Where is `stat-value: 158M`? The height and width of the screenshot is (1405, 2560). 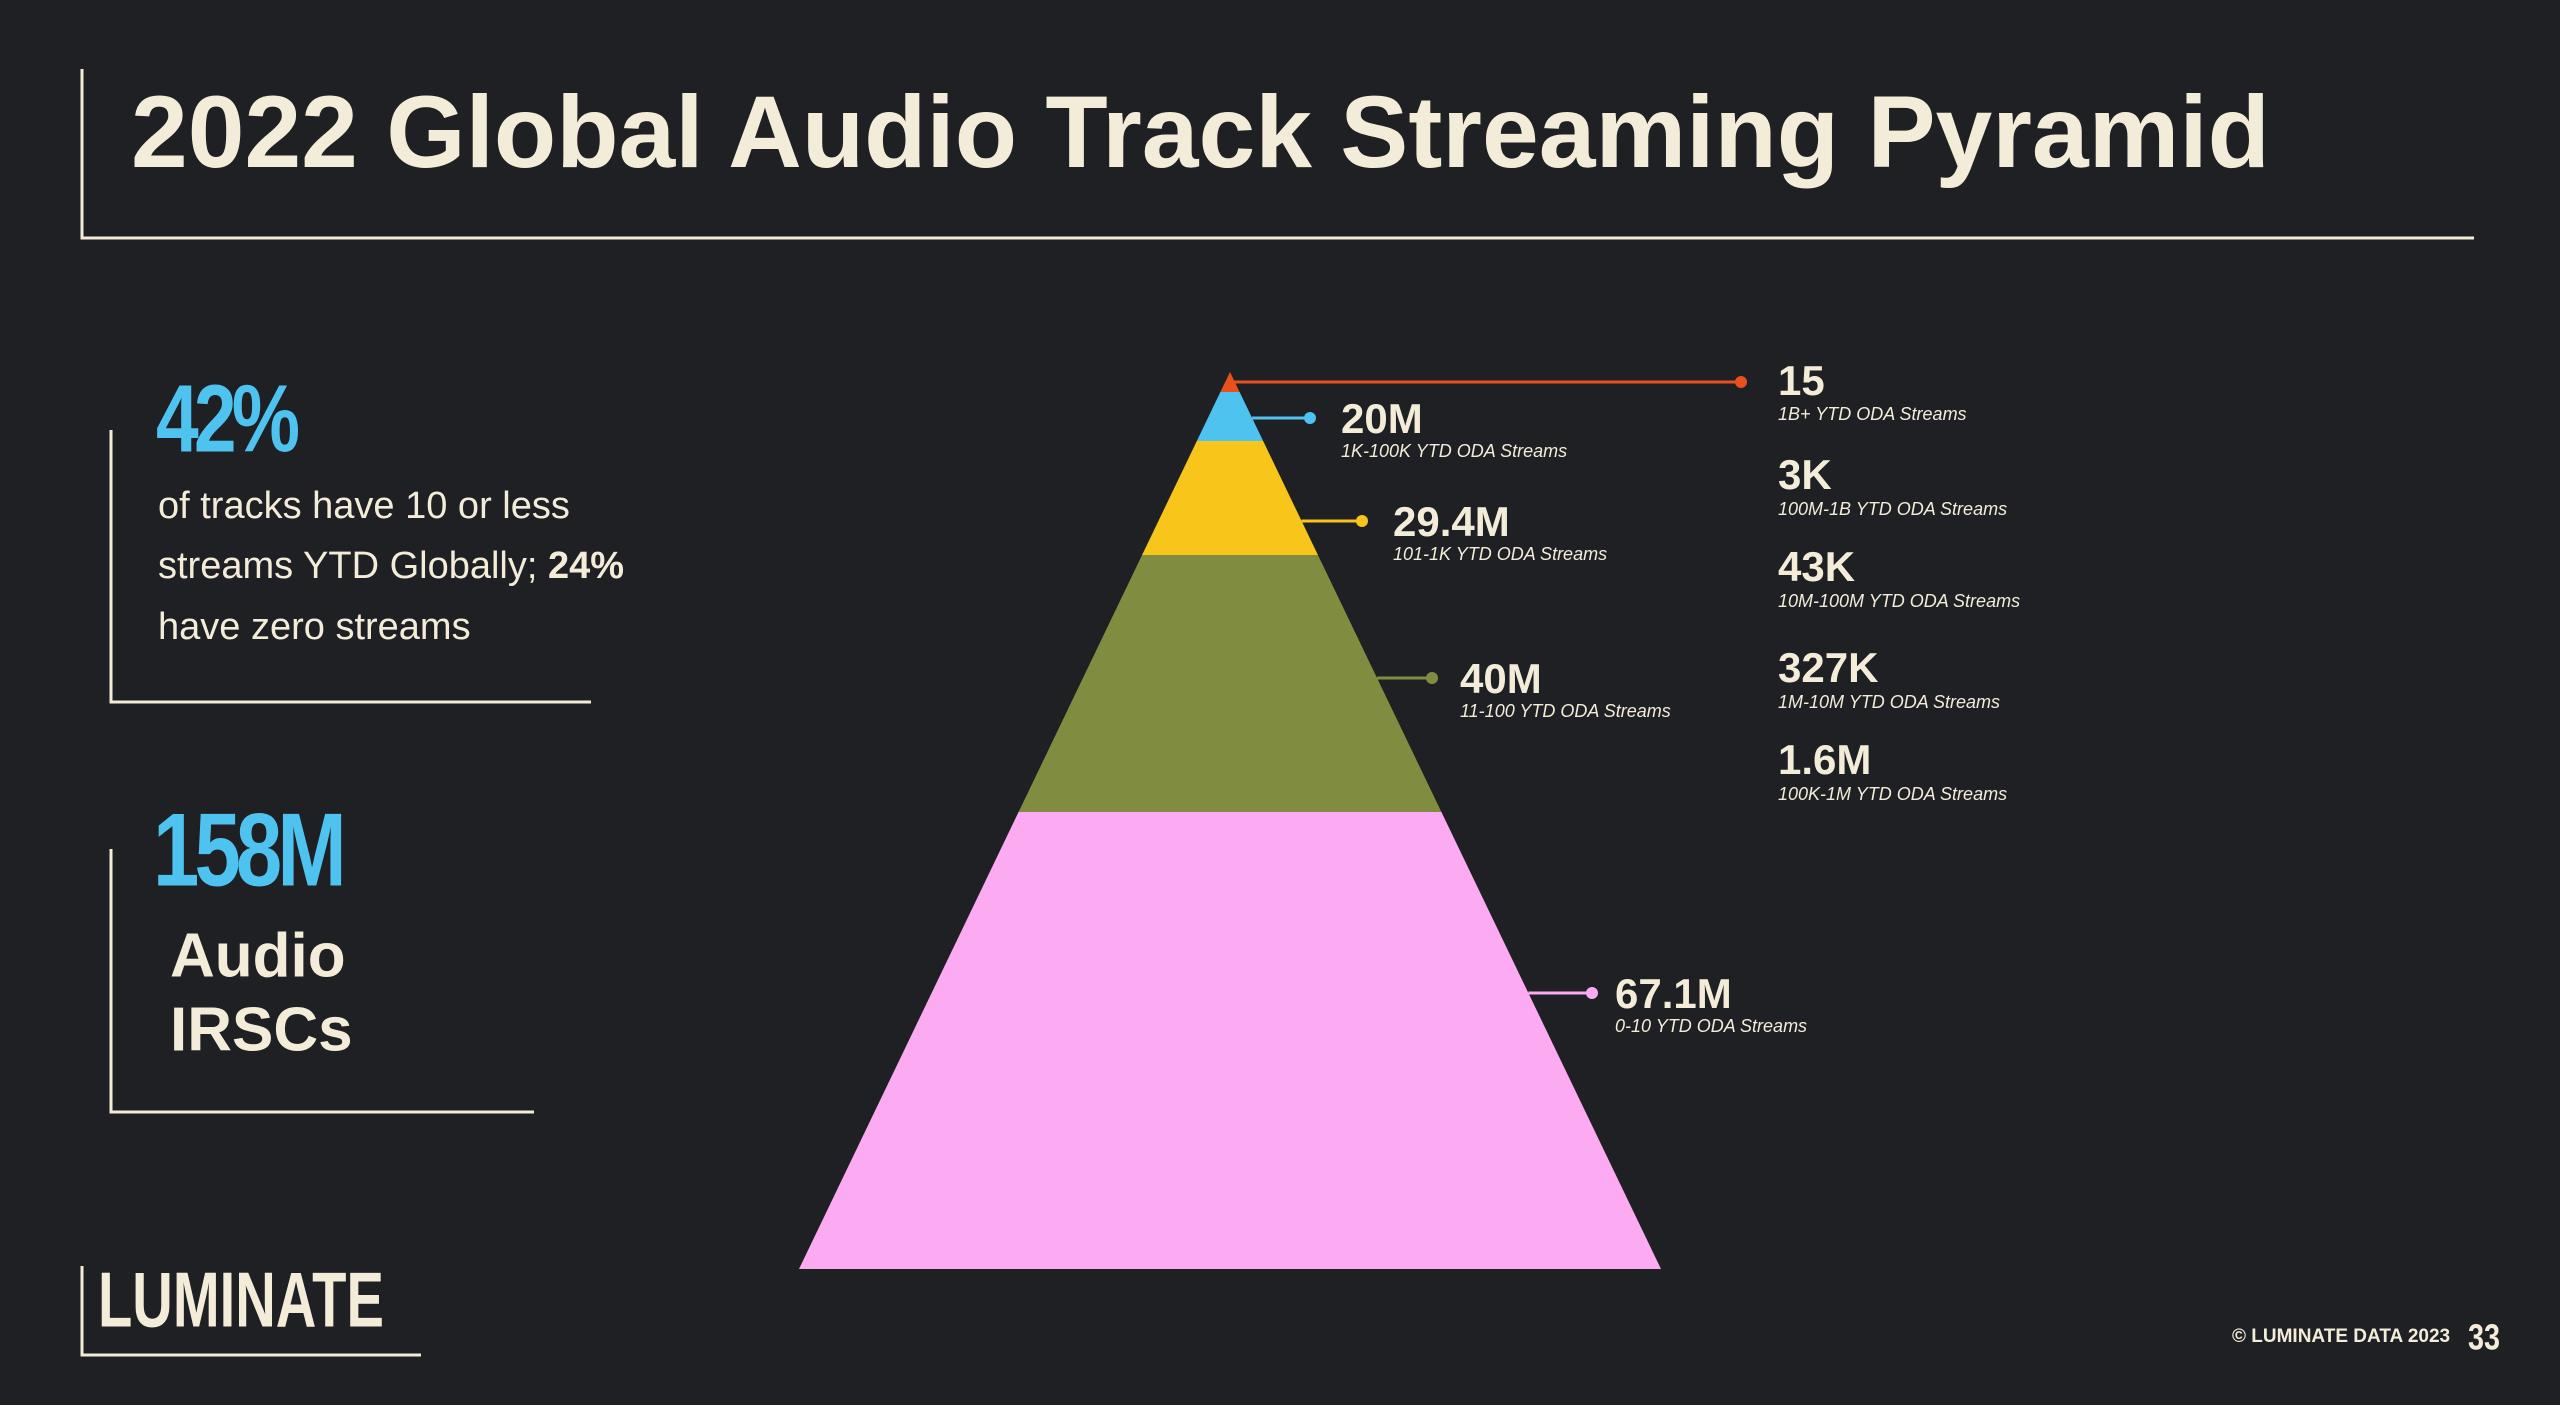 stat-value: 158M is located at coordinates (247, 850).